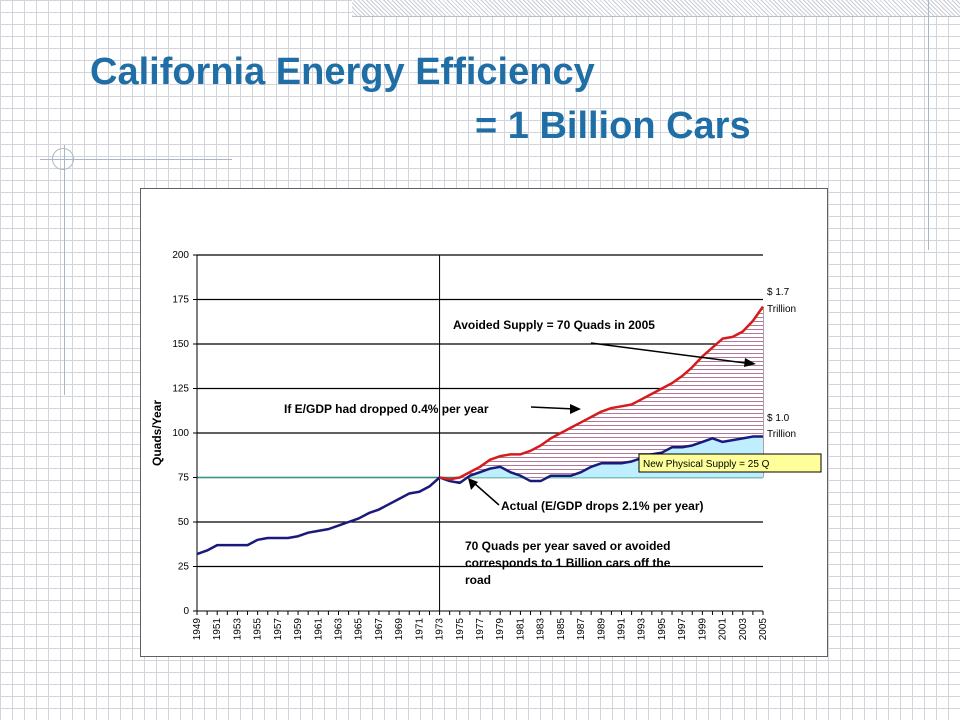  What do you see at coordinates (298, 629) in the screenshot?
I see `x-tick-label-1959: 1959` at bounding box center [298, 629].